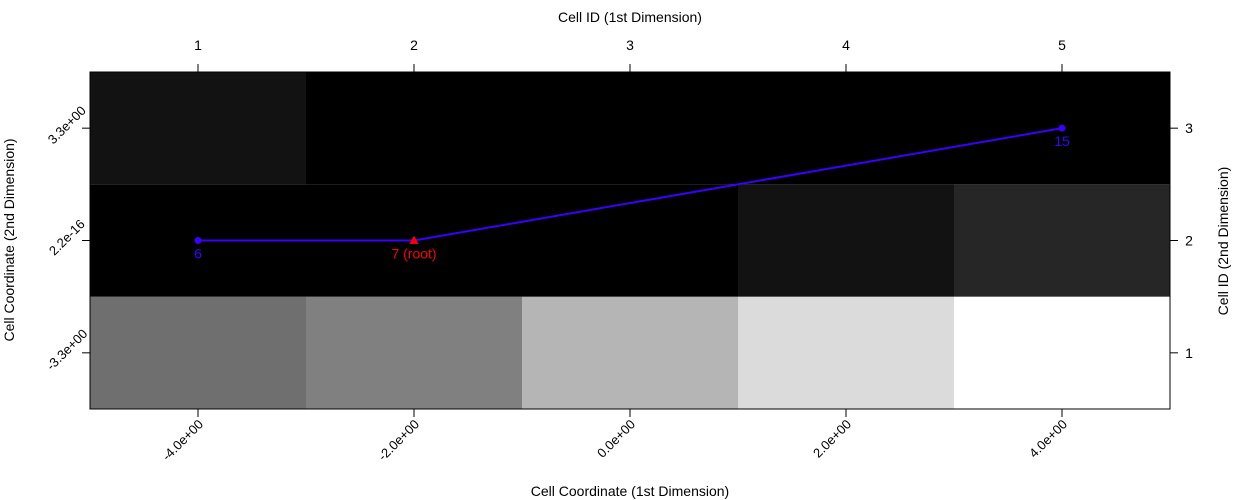 This screenshot has height=500, width=1242. What do you see at coordinates (182, 440) in the screenshot?
I see `bottom-tick-label: -4.0e+00` at bounding box center [182, 440].